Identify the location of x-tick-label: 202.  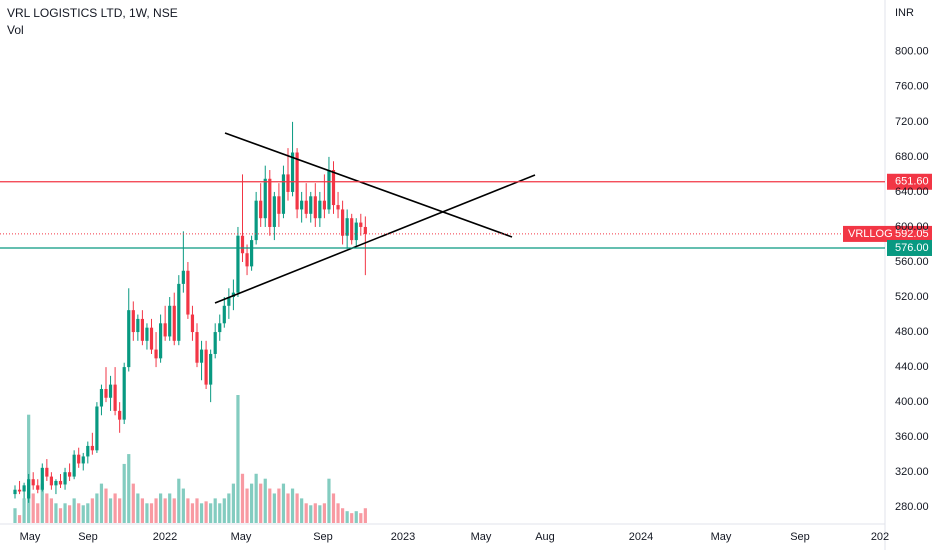
(880, 537).